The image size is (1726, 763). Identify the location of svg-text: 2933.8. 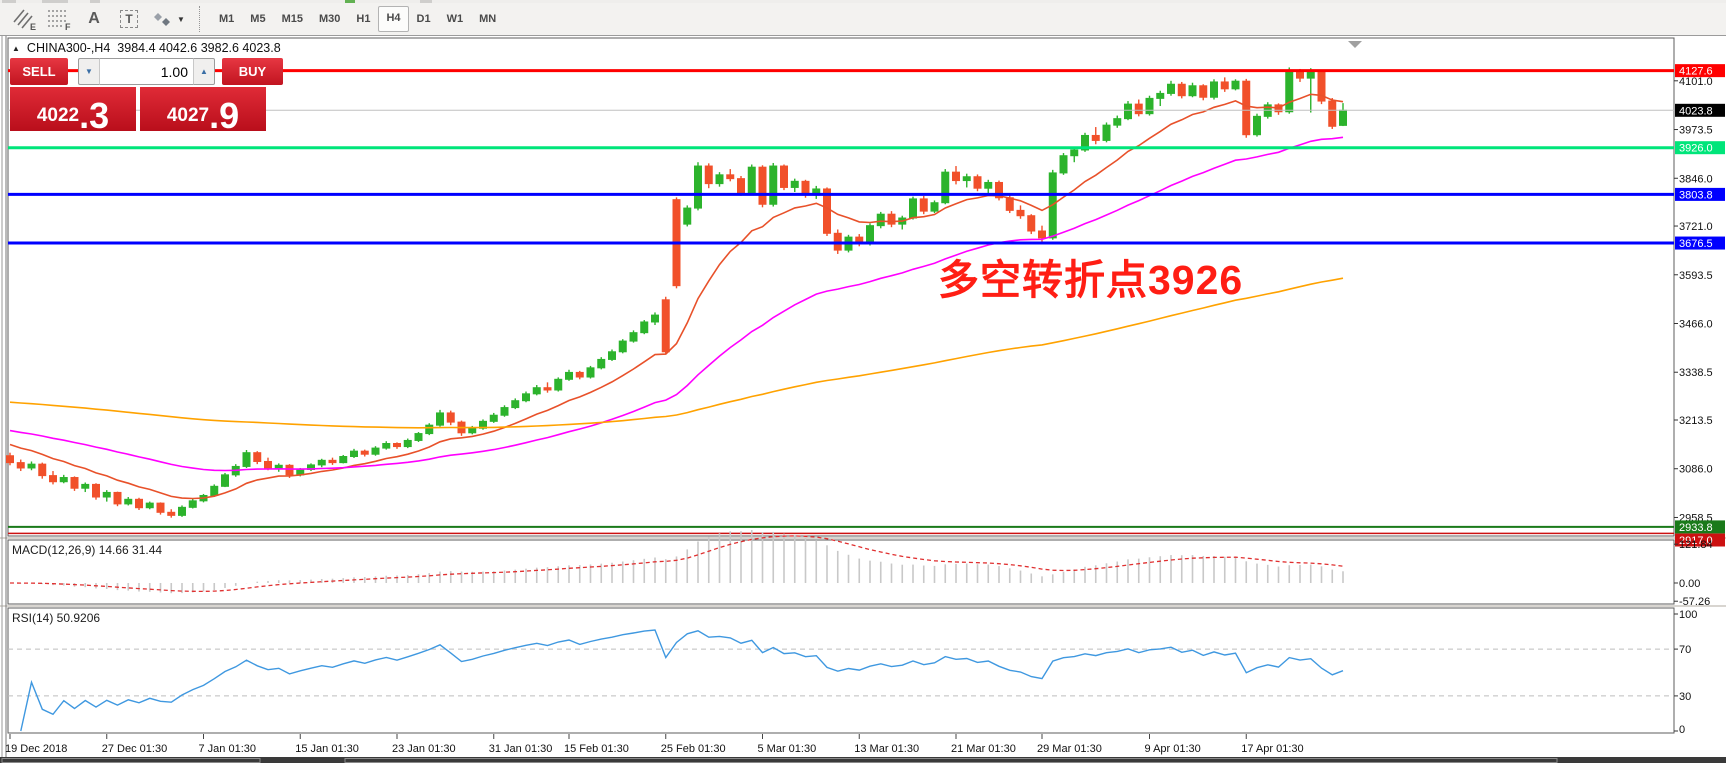
(1696, 528).